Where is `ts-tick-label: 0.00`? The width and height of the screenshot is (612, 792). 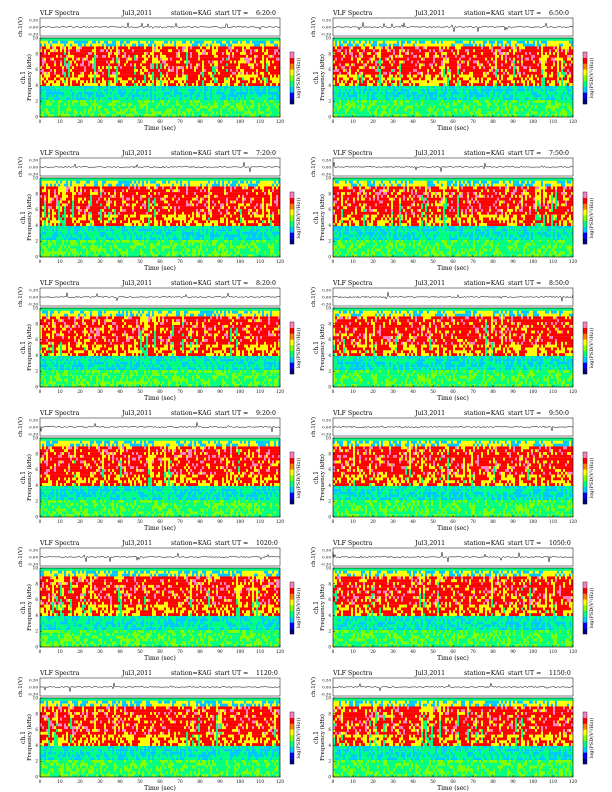 ts-tick-label: 0.00 is located at coordinates (33, 167).